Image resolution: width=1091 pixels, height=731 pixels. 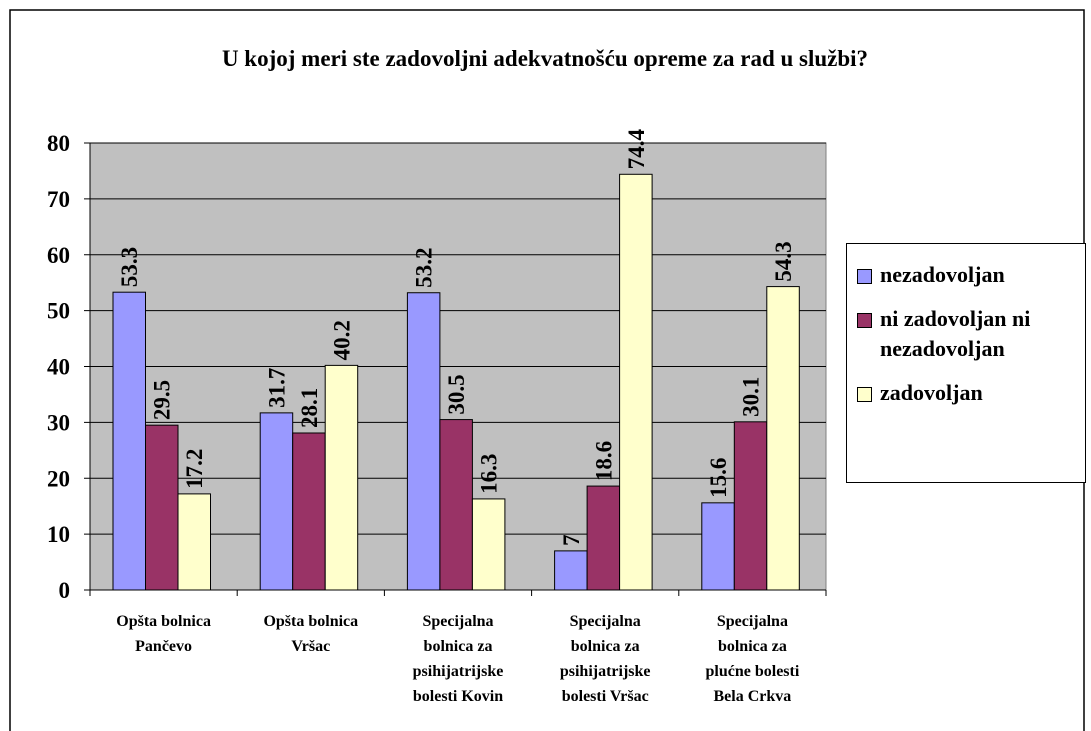 I want to click on legend-item: zadovoljan, so click(x=966, y=393).